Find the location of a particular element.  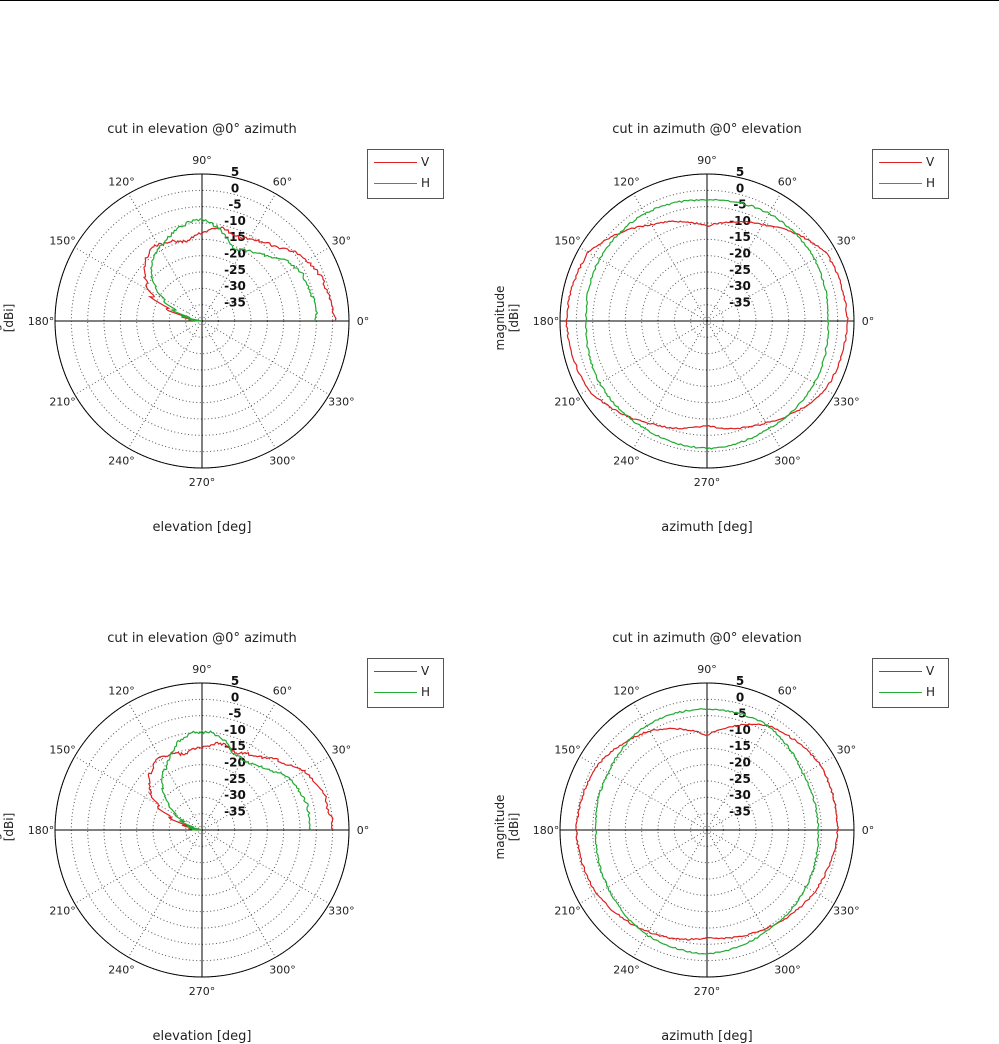

angle-tick-label: 300° is located at coordinates (787, 460).